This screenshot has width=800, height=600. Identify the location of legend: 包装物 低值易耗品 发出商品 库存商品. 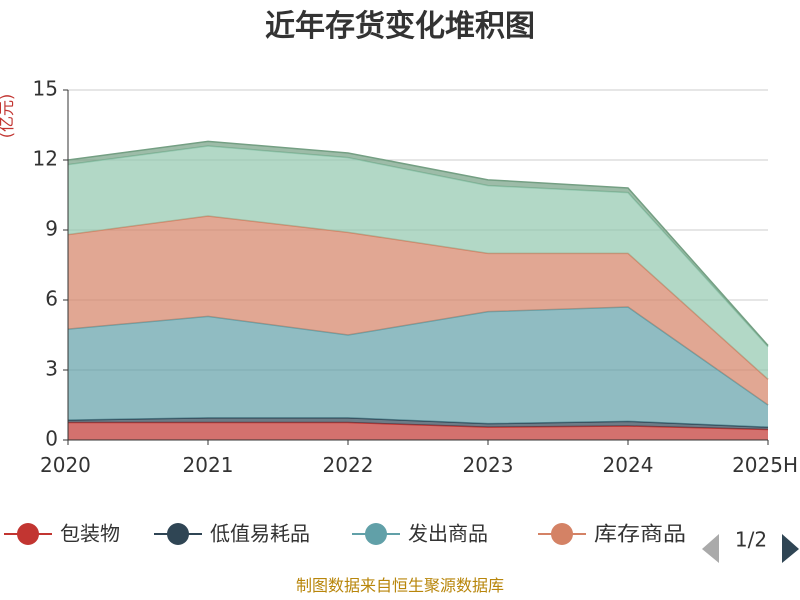
(345, 534).